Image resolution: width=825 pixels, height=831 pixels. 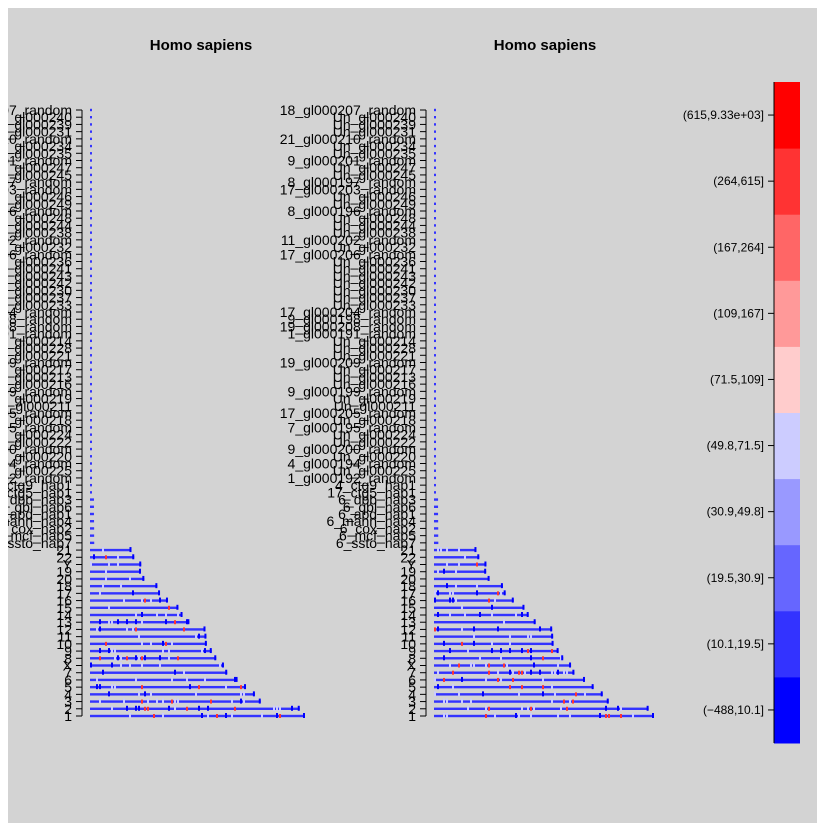 I want to click on chromosome-label: 17_gl000206_random, so click(x=36, y=254).